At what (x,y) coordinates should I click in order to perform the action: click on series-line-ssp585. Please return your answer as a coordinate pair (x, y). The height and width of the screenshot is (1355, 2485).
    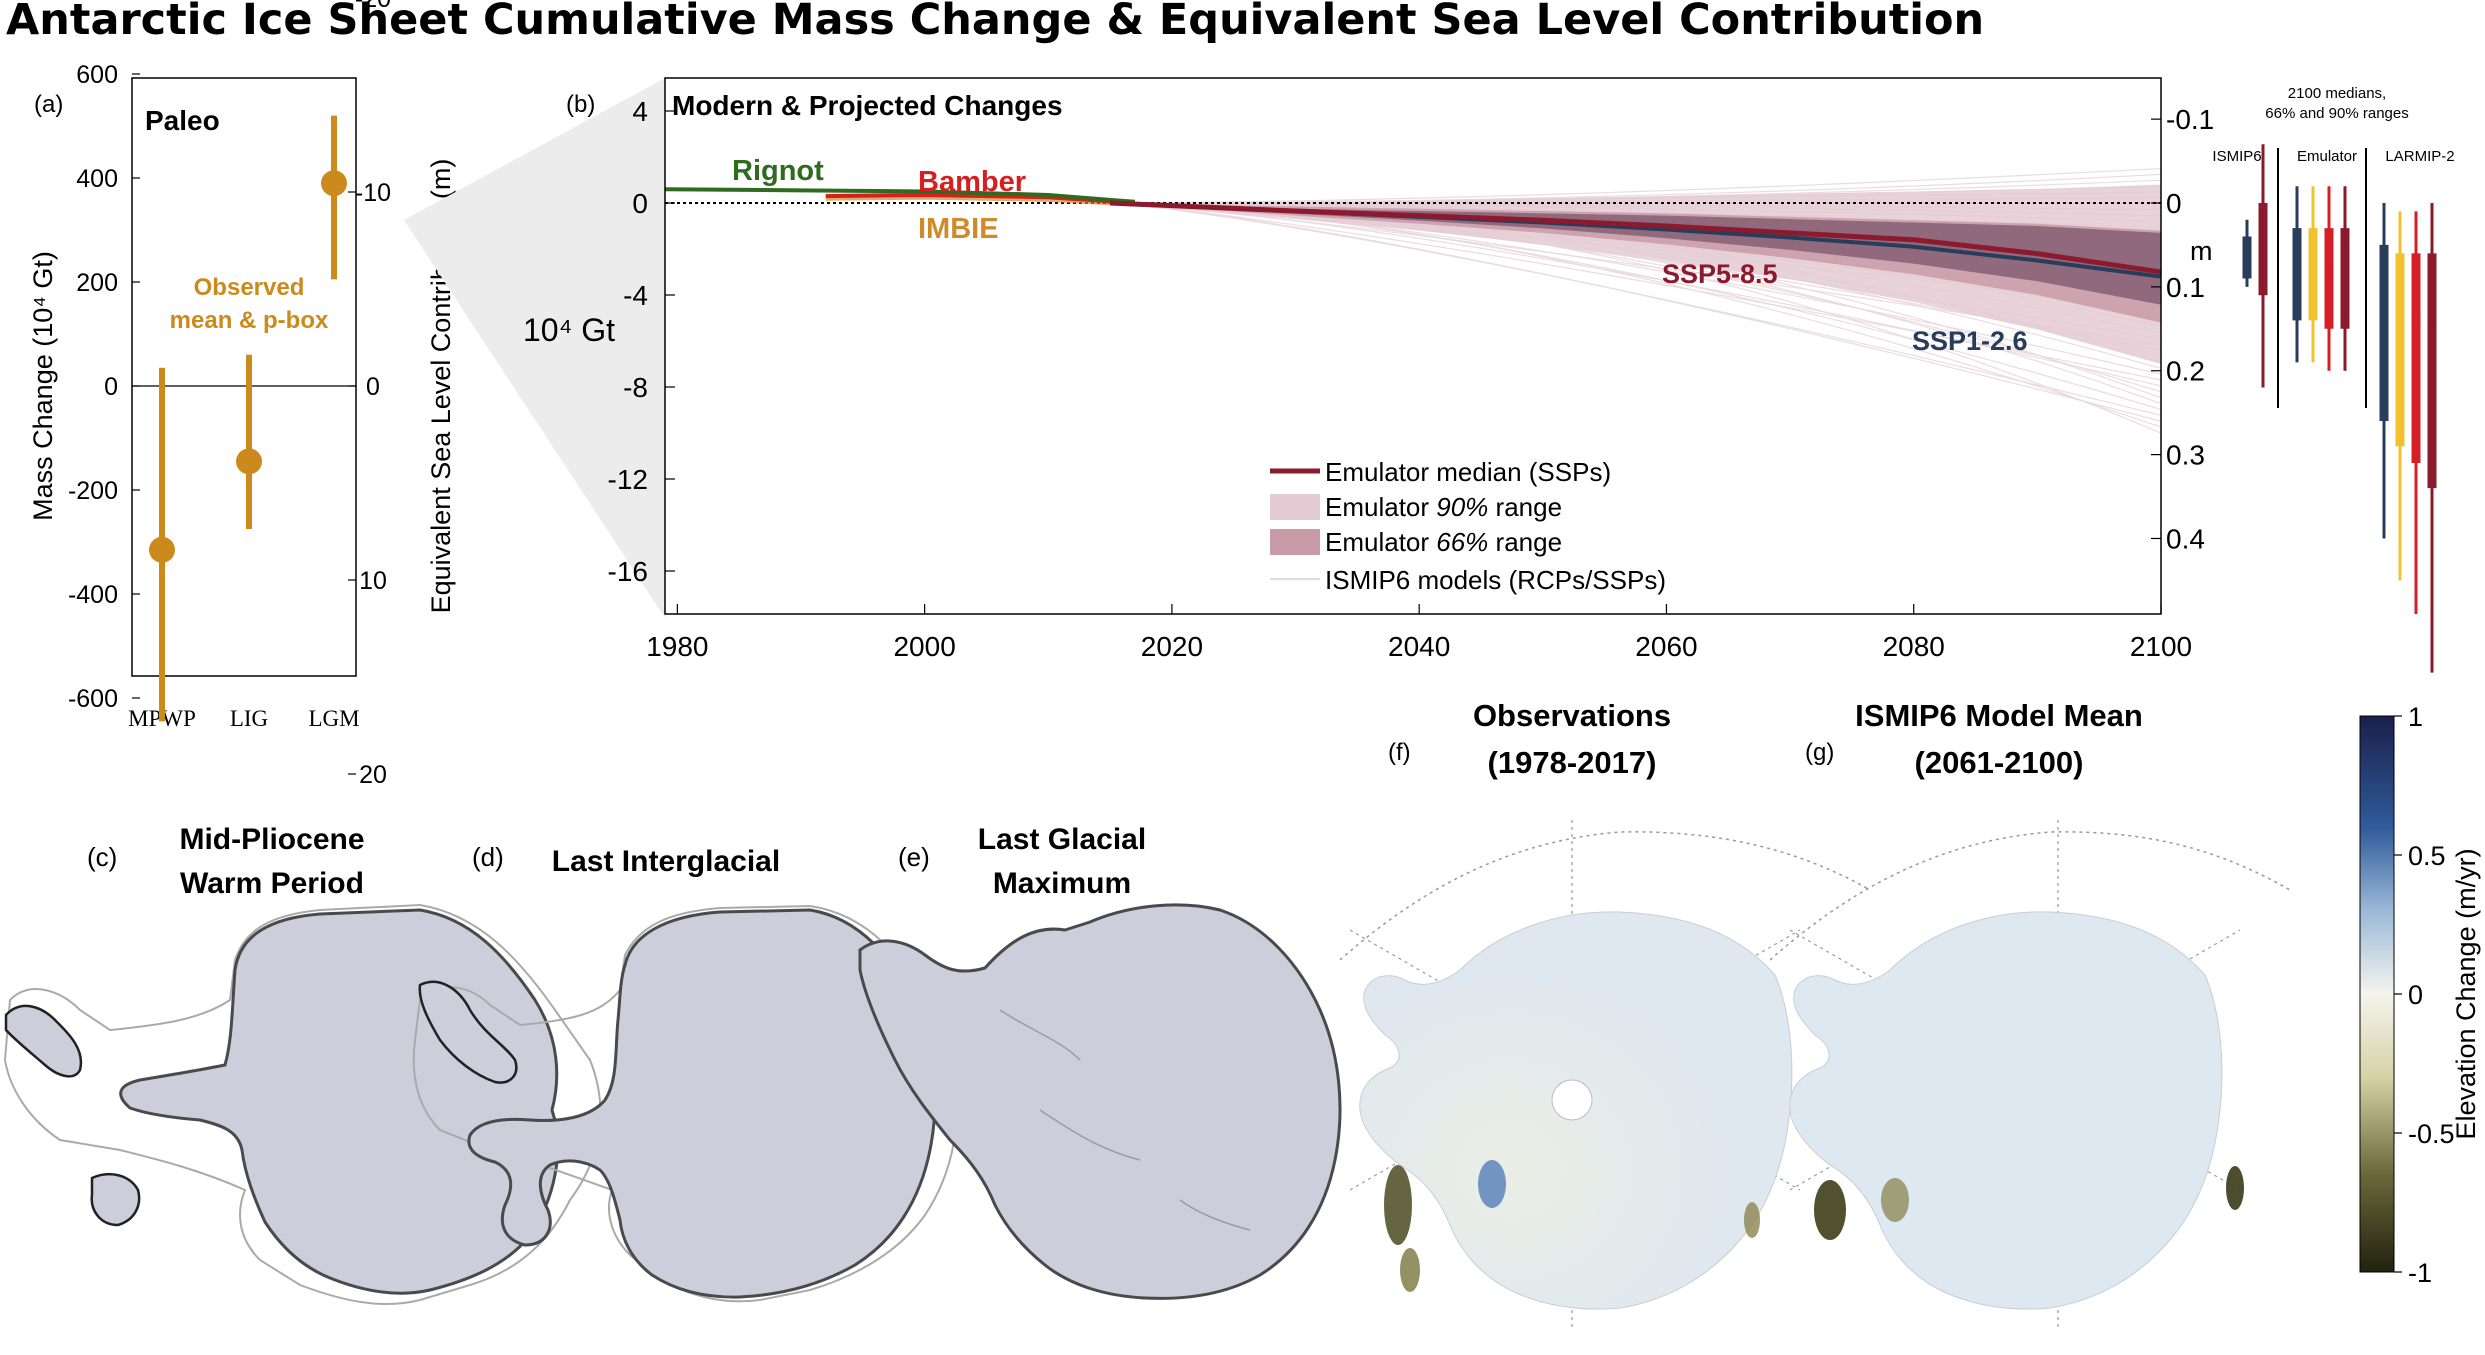
    Looking at the image, I should click on (1635, 237).